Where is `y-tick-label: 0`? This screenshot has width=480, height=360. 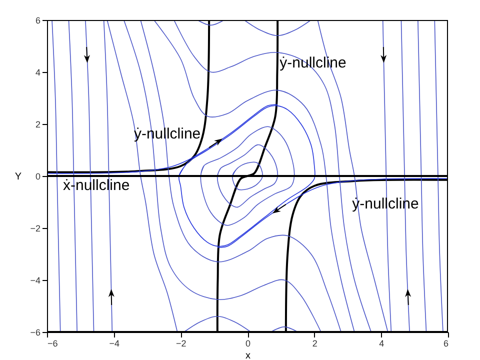 y-tick-label: 0 is located at coordinates (37, 177).